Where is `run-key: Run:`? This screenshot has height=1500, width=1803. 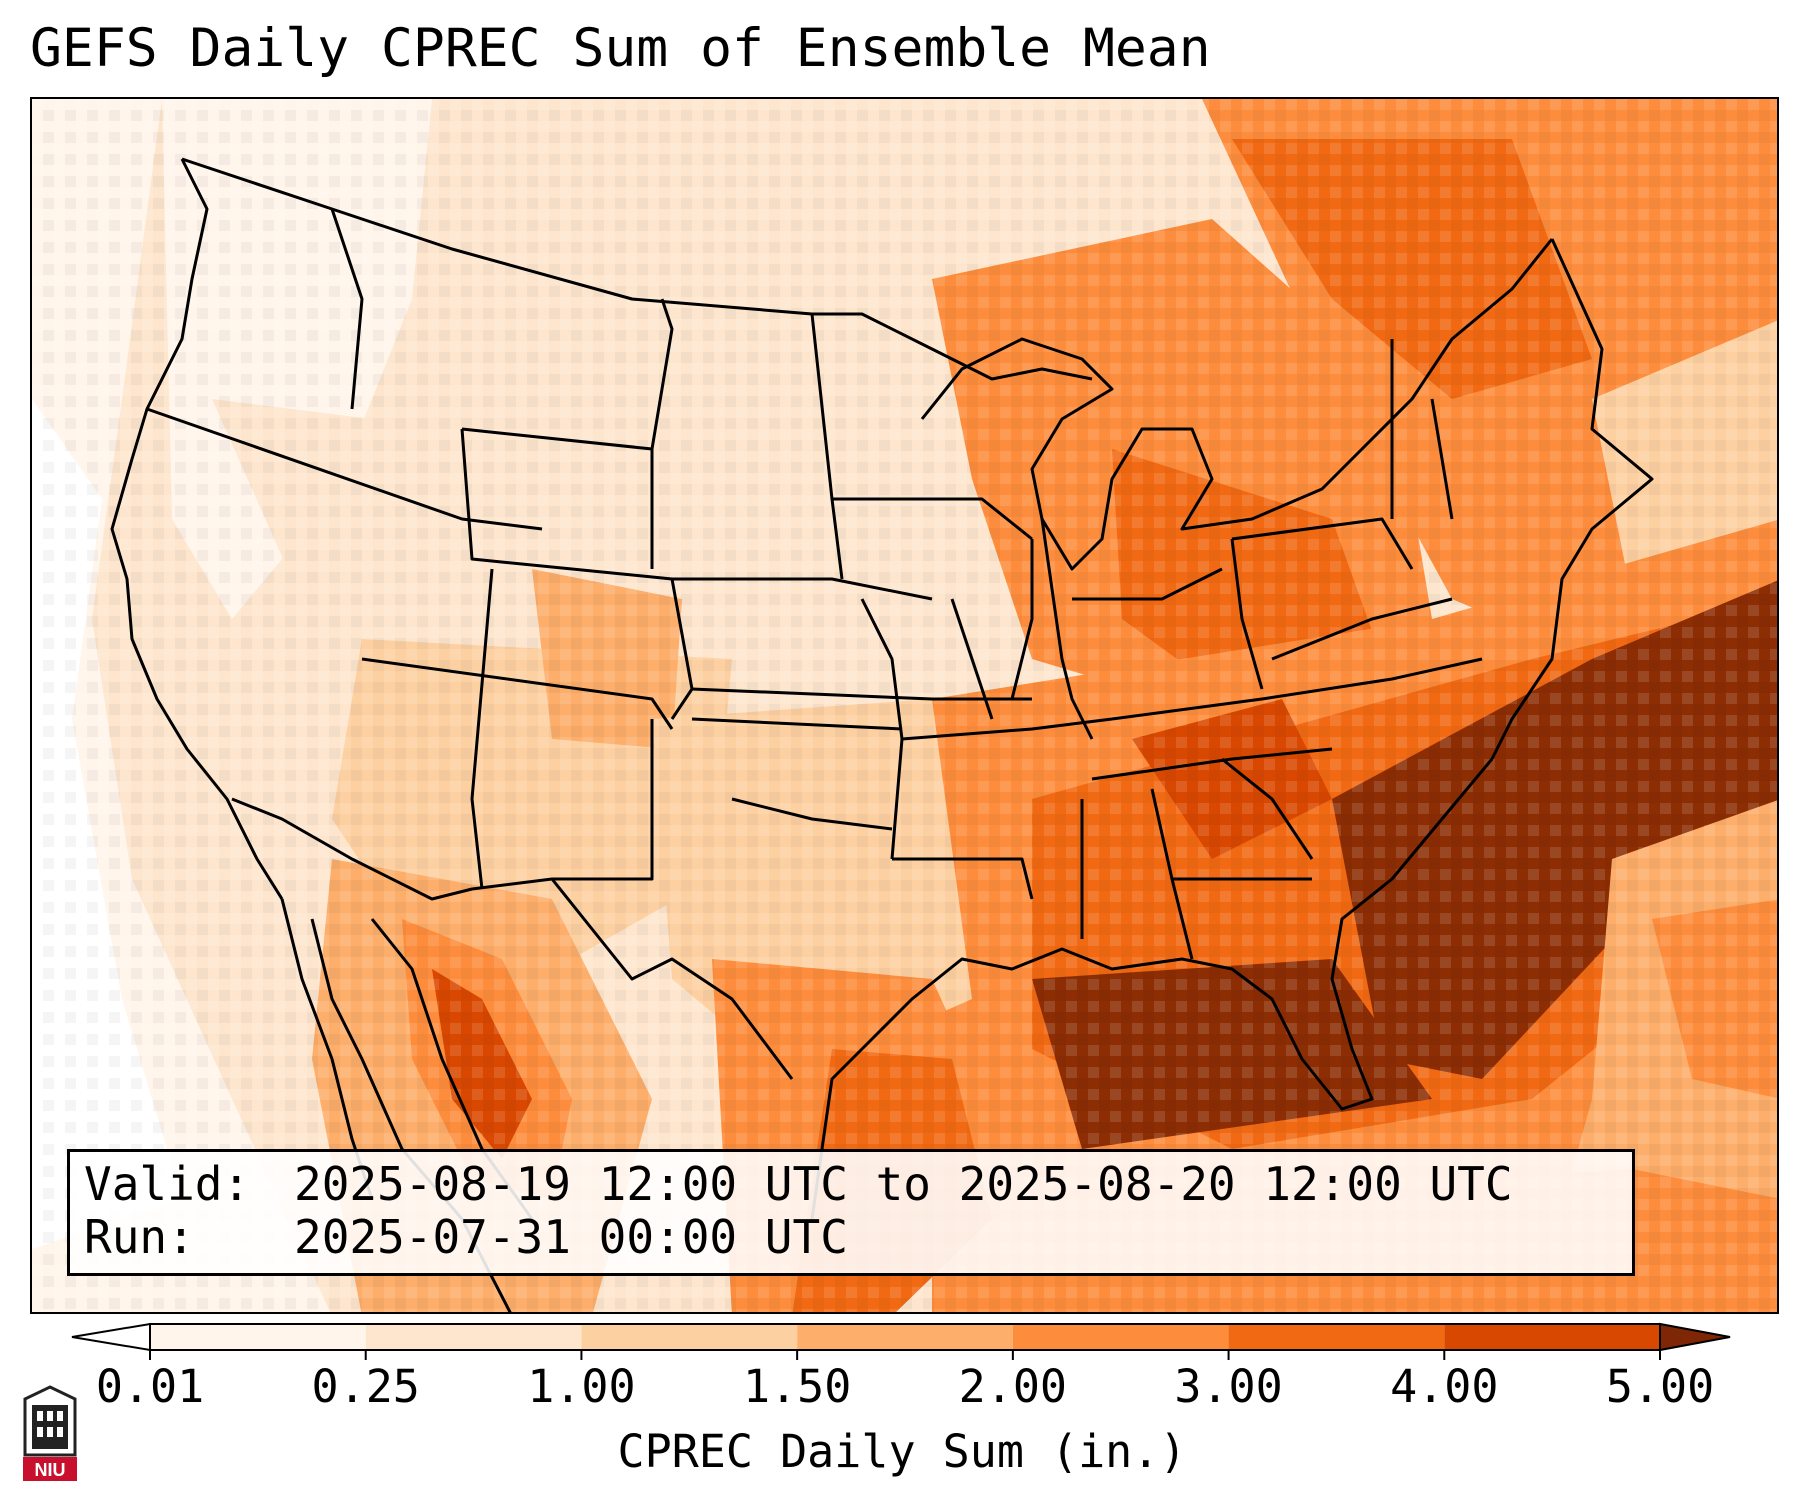
run-key: Run: is located at coordinates (139, 1237).